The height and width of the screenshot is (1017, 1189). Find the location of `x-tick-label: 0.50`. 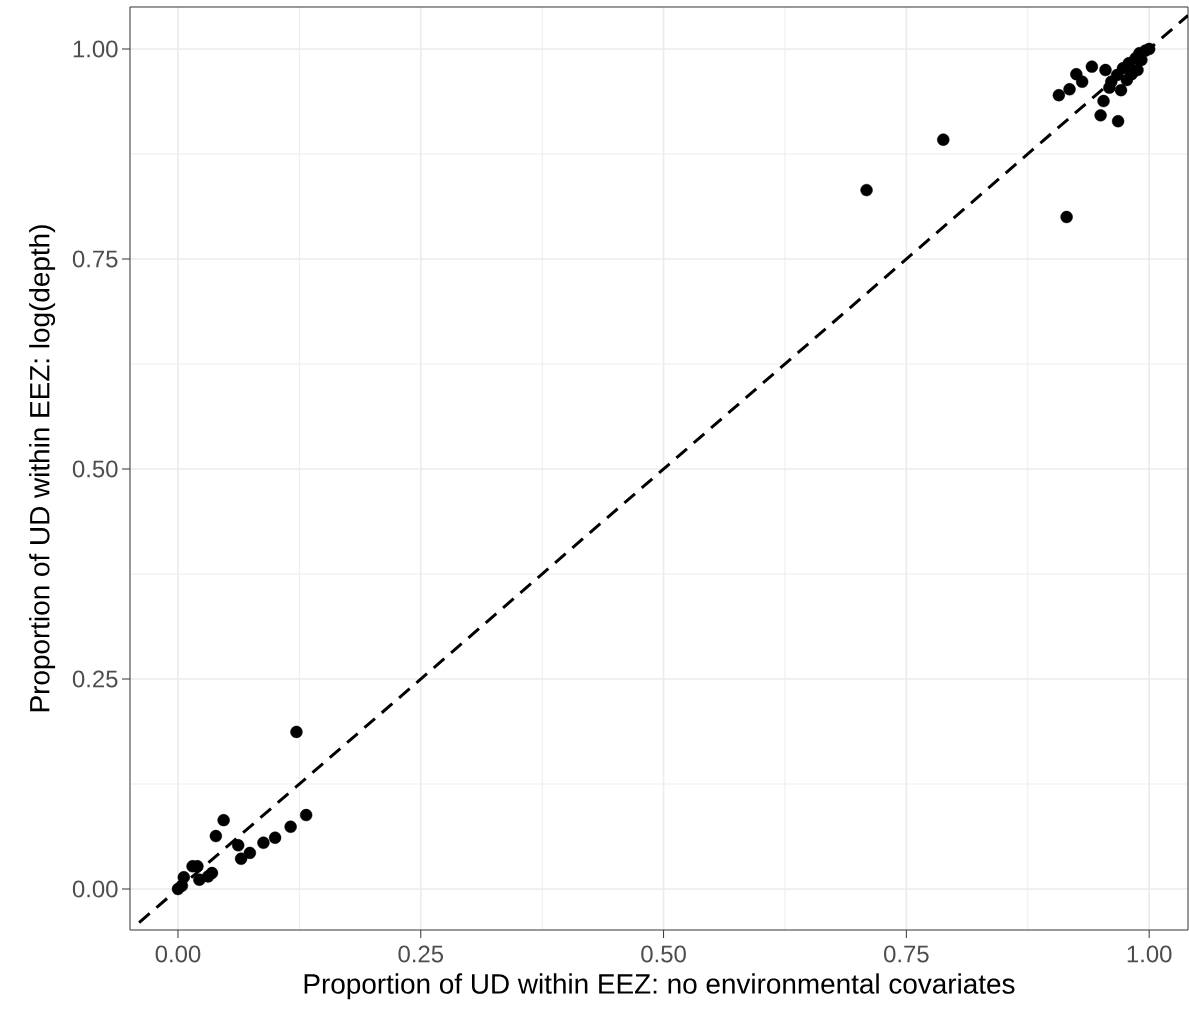

x-tick-label: 0.50 is located at coordinates (663, 954).